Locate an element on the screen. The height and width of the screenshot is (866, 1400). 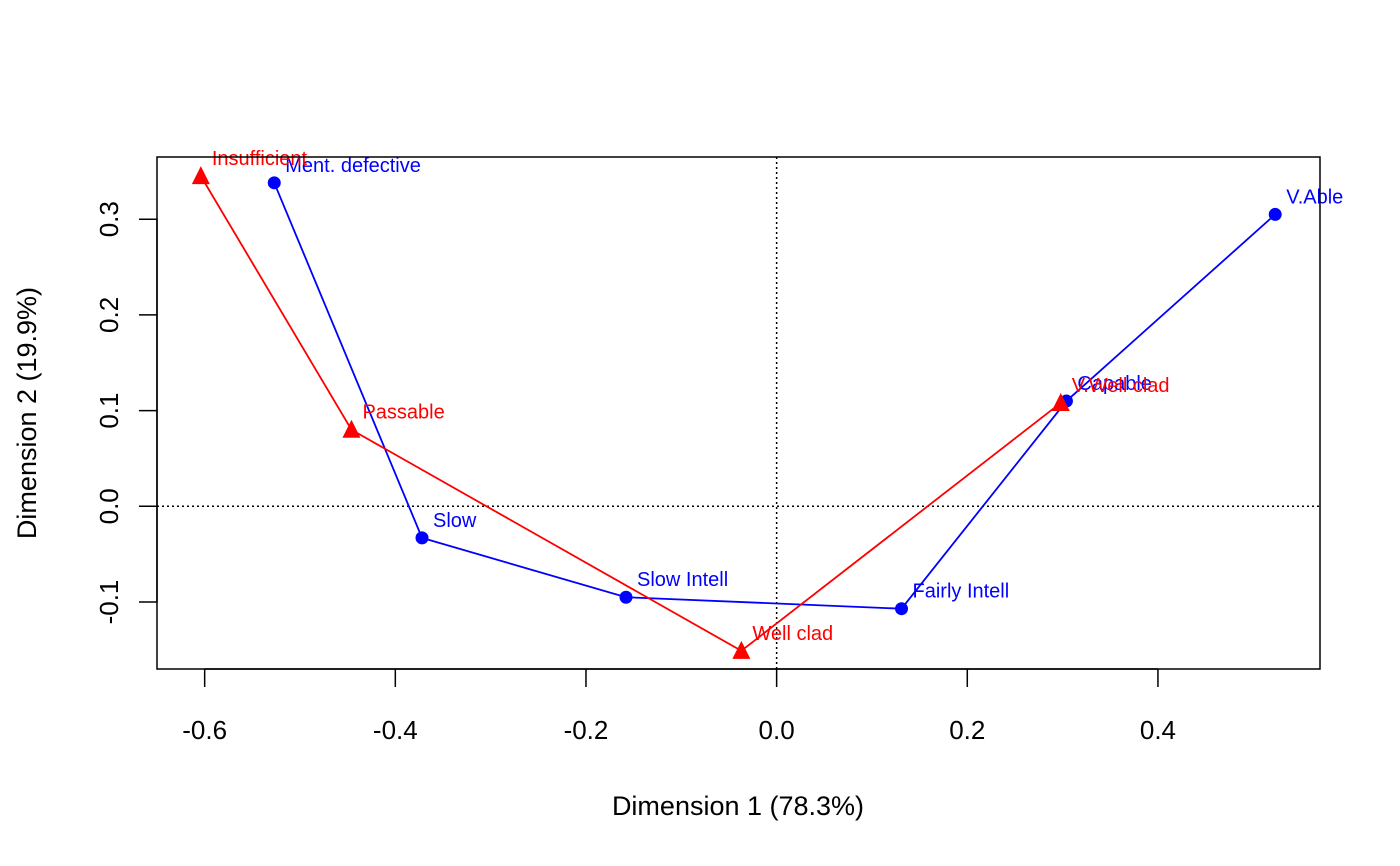
y-tick-label: 0.0 is located at coordinates (109, 506).